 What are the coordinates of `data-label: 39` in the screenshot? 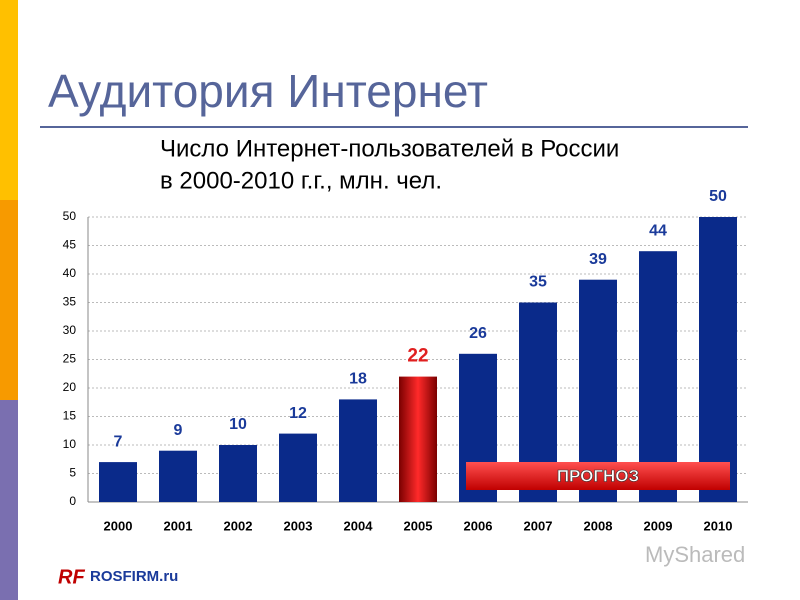 It's located at (598, 259).